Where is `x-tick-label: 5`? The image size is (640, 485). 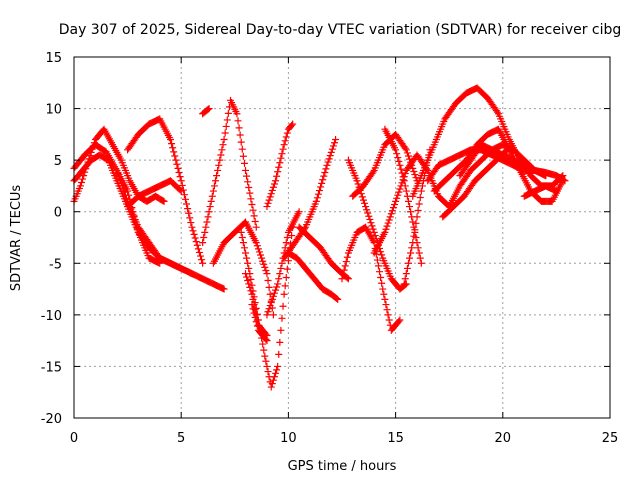 x-tick-label: 5 is located at coordinates (181, 438).